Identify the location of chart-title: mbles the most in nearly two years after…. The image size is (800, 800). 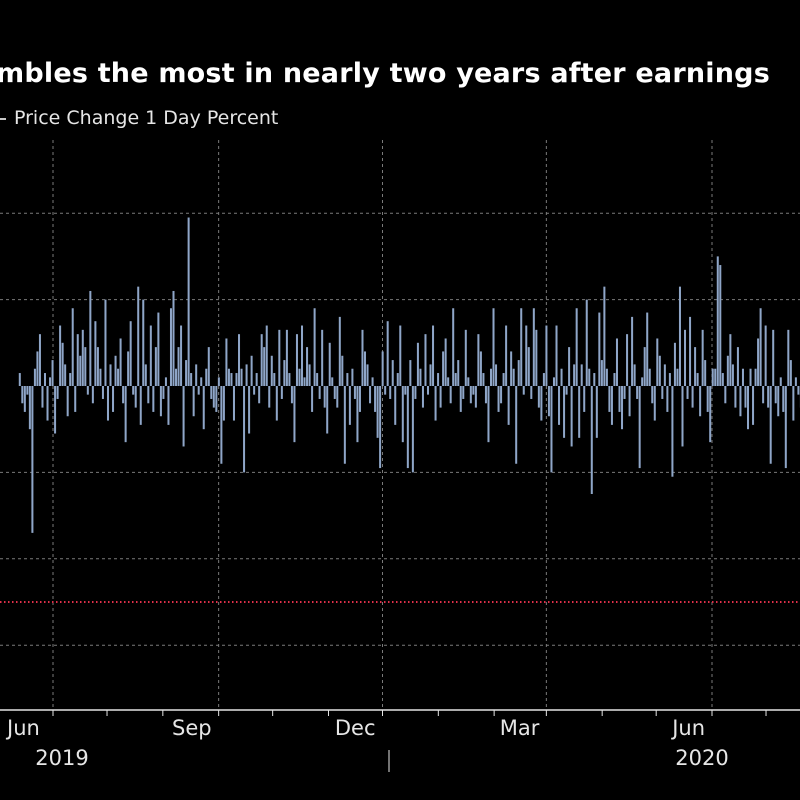
(385, 73).